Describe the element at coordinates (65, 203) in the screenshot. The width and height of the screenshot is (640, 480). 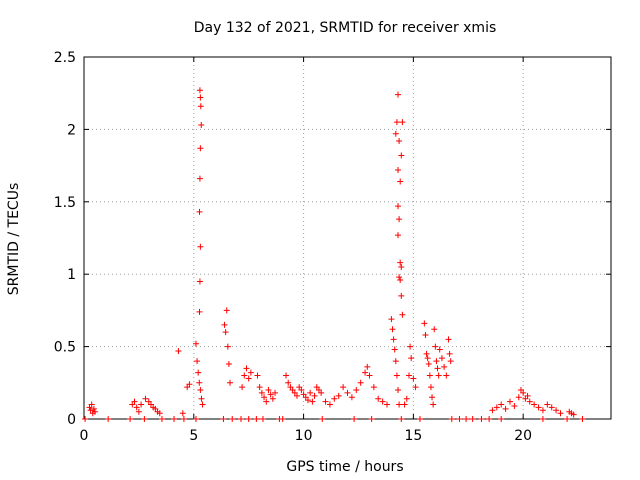
I see `y-tick-label: 1.5` at that location.